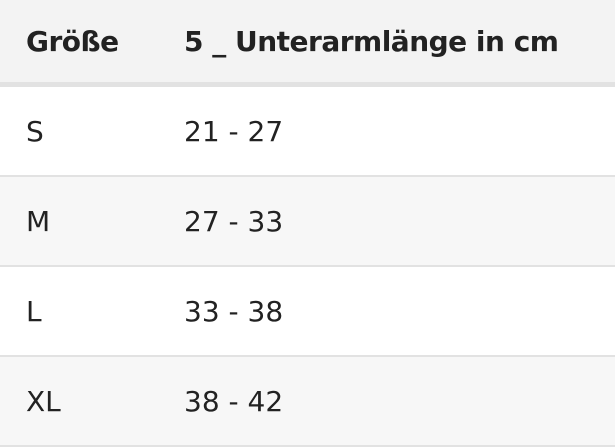  I want to click on table-cell: S, so click(79, 130).